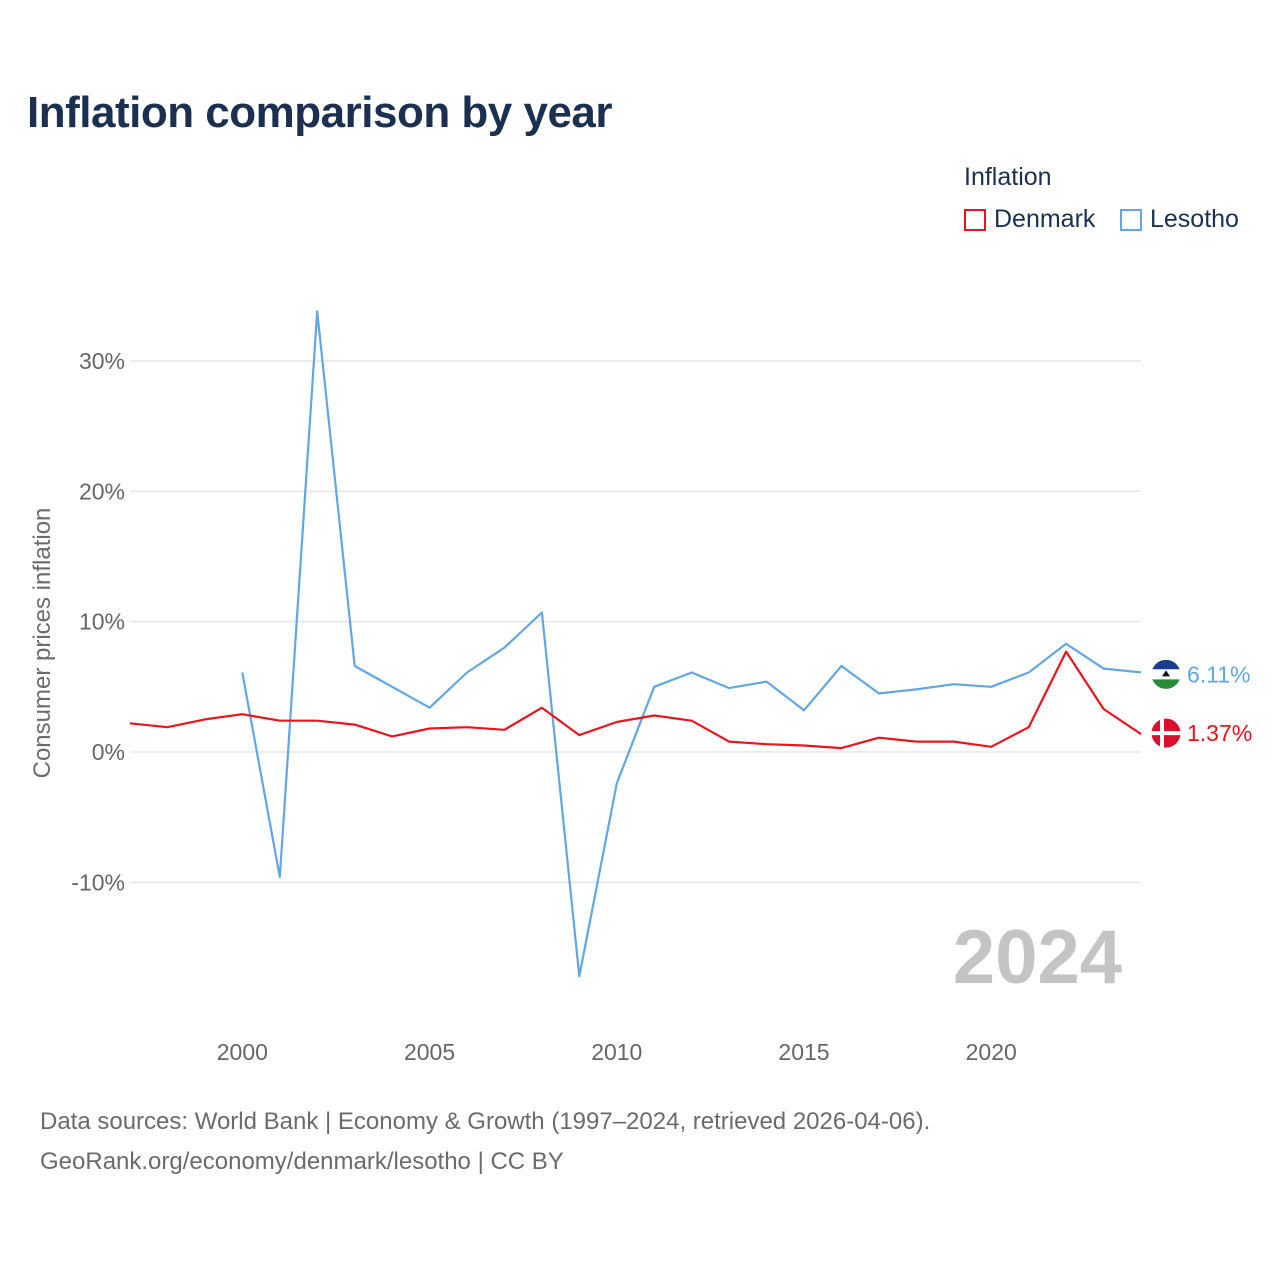 Image resolution: width=1280 pixels, height=1280 pixels. I want to click on legend-title: Inflation, so click(1008, 177).